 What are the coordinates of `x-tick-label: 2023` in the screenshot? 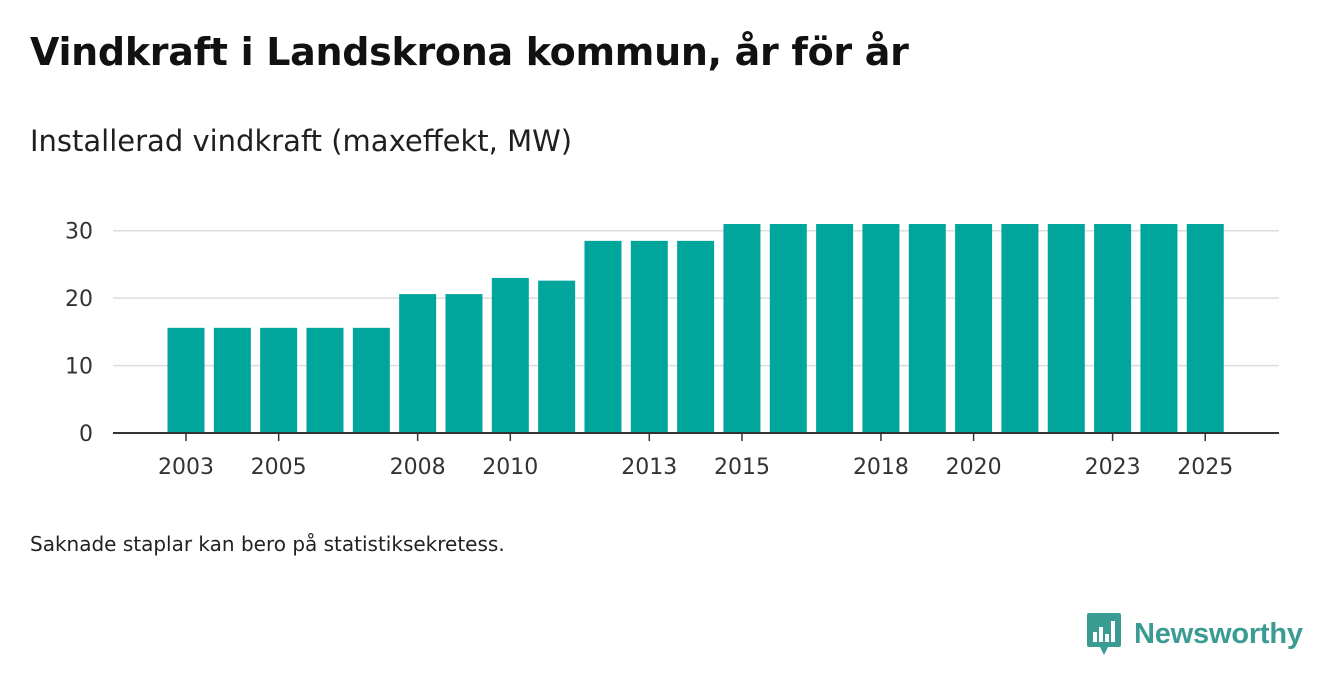 It's located at (1113, 467).